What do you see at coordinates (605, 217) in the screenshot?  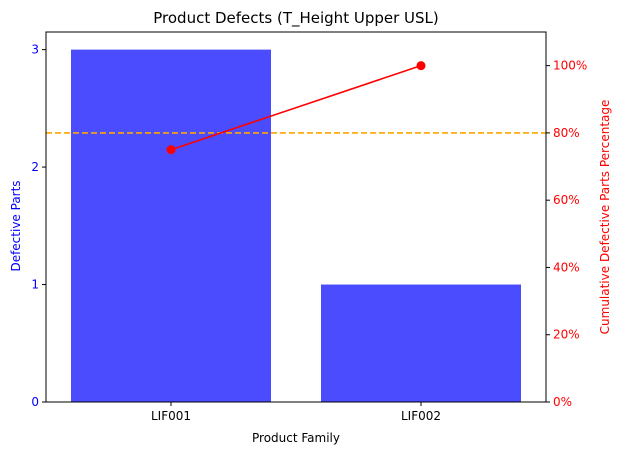 I see `secondary-y-axis-label: Cumulative Defective Parts Percentage` at bounding box center [605, 217].